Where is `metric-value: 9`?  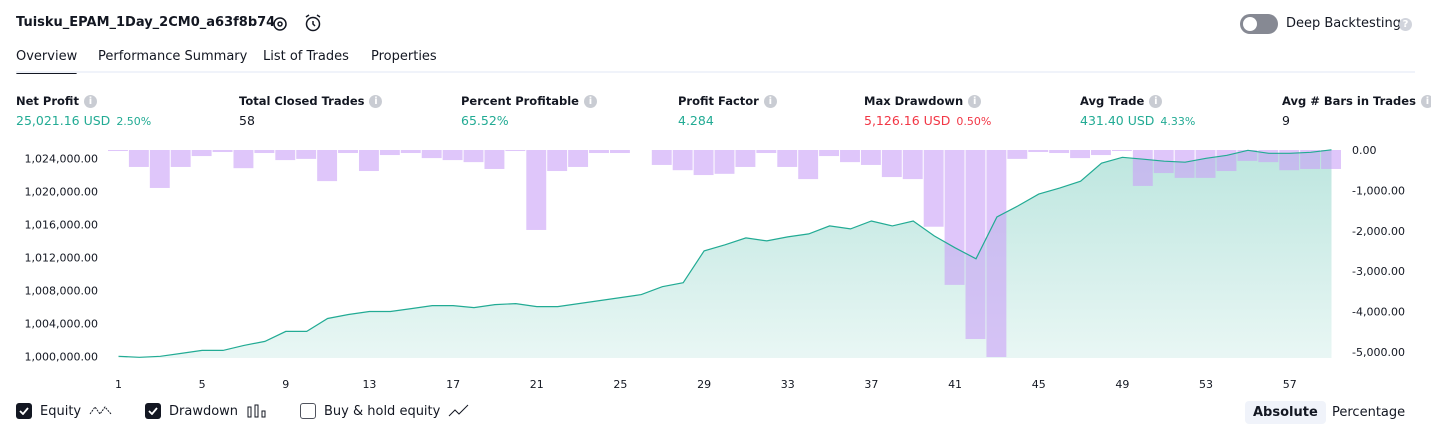
metric-value: 9 is located at coordinates (1286, 120).